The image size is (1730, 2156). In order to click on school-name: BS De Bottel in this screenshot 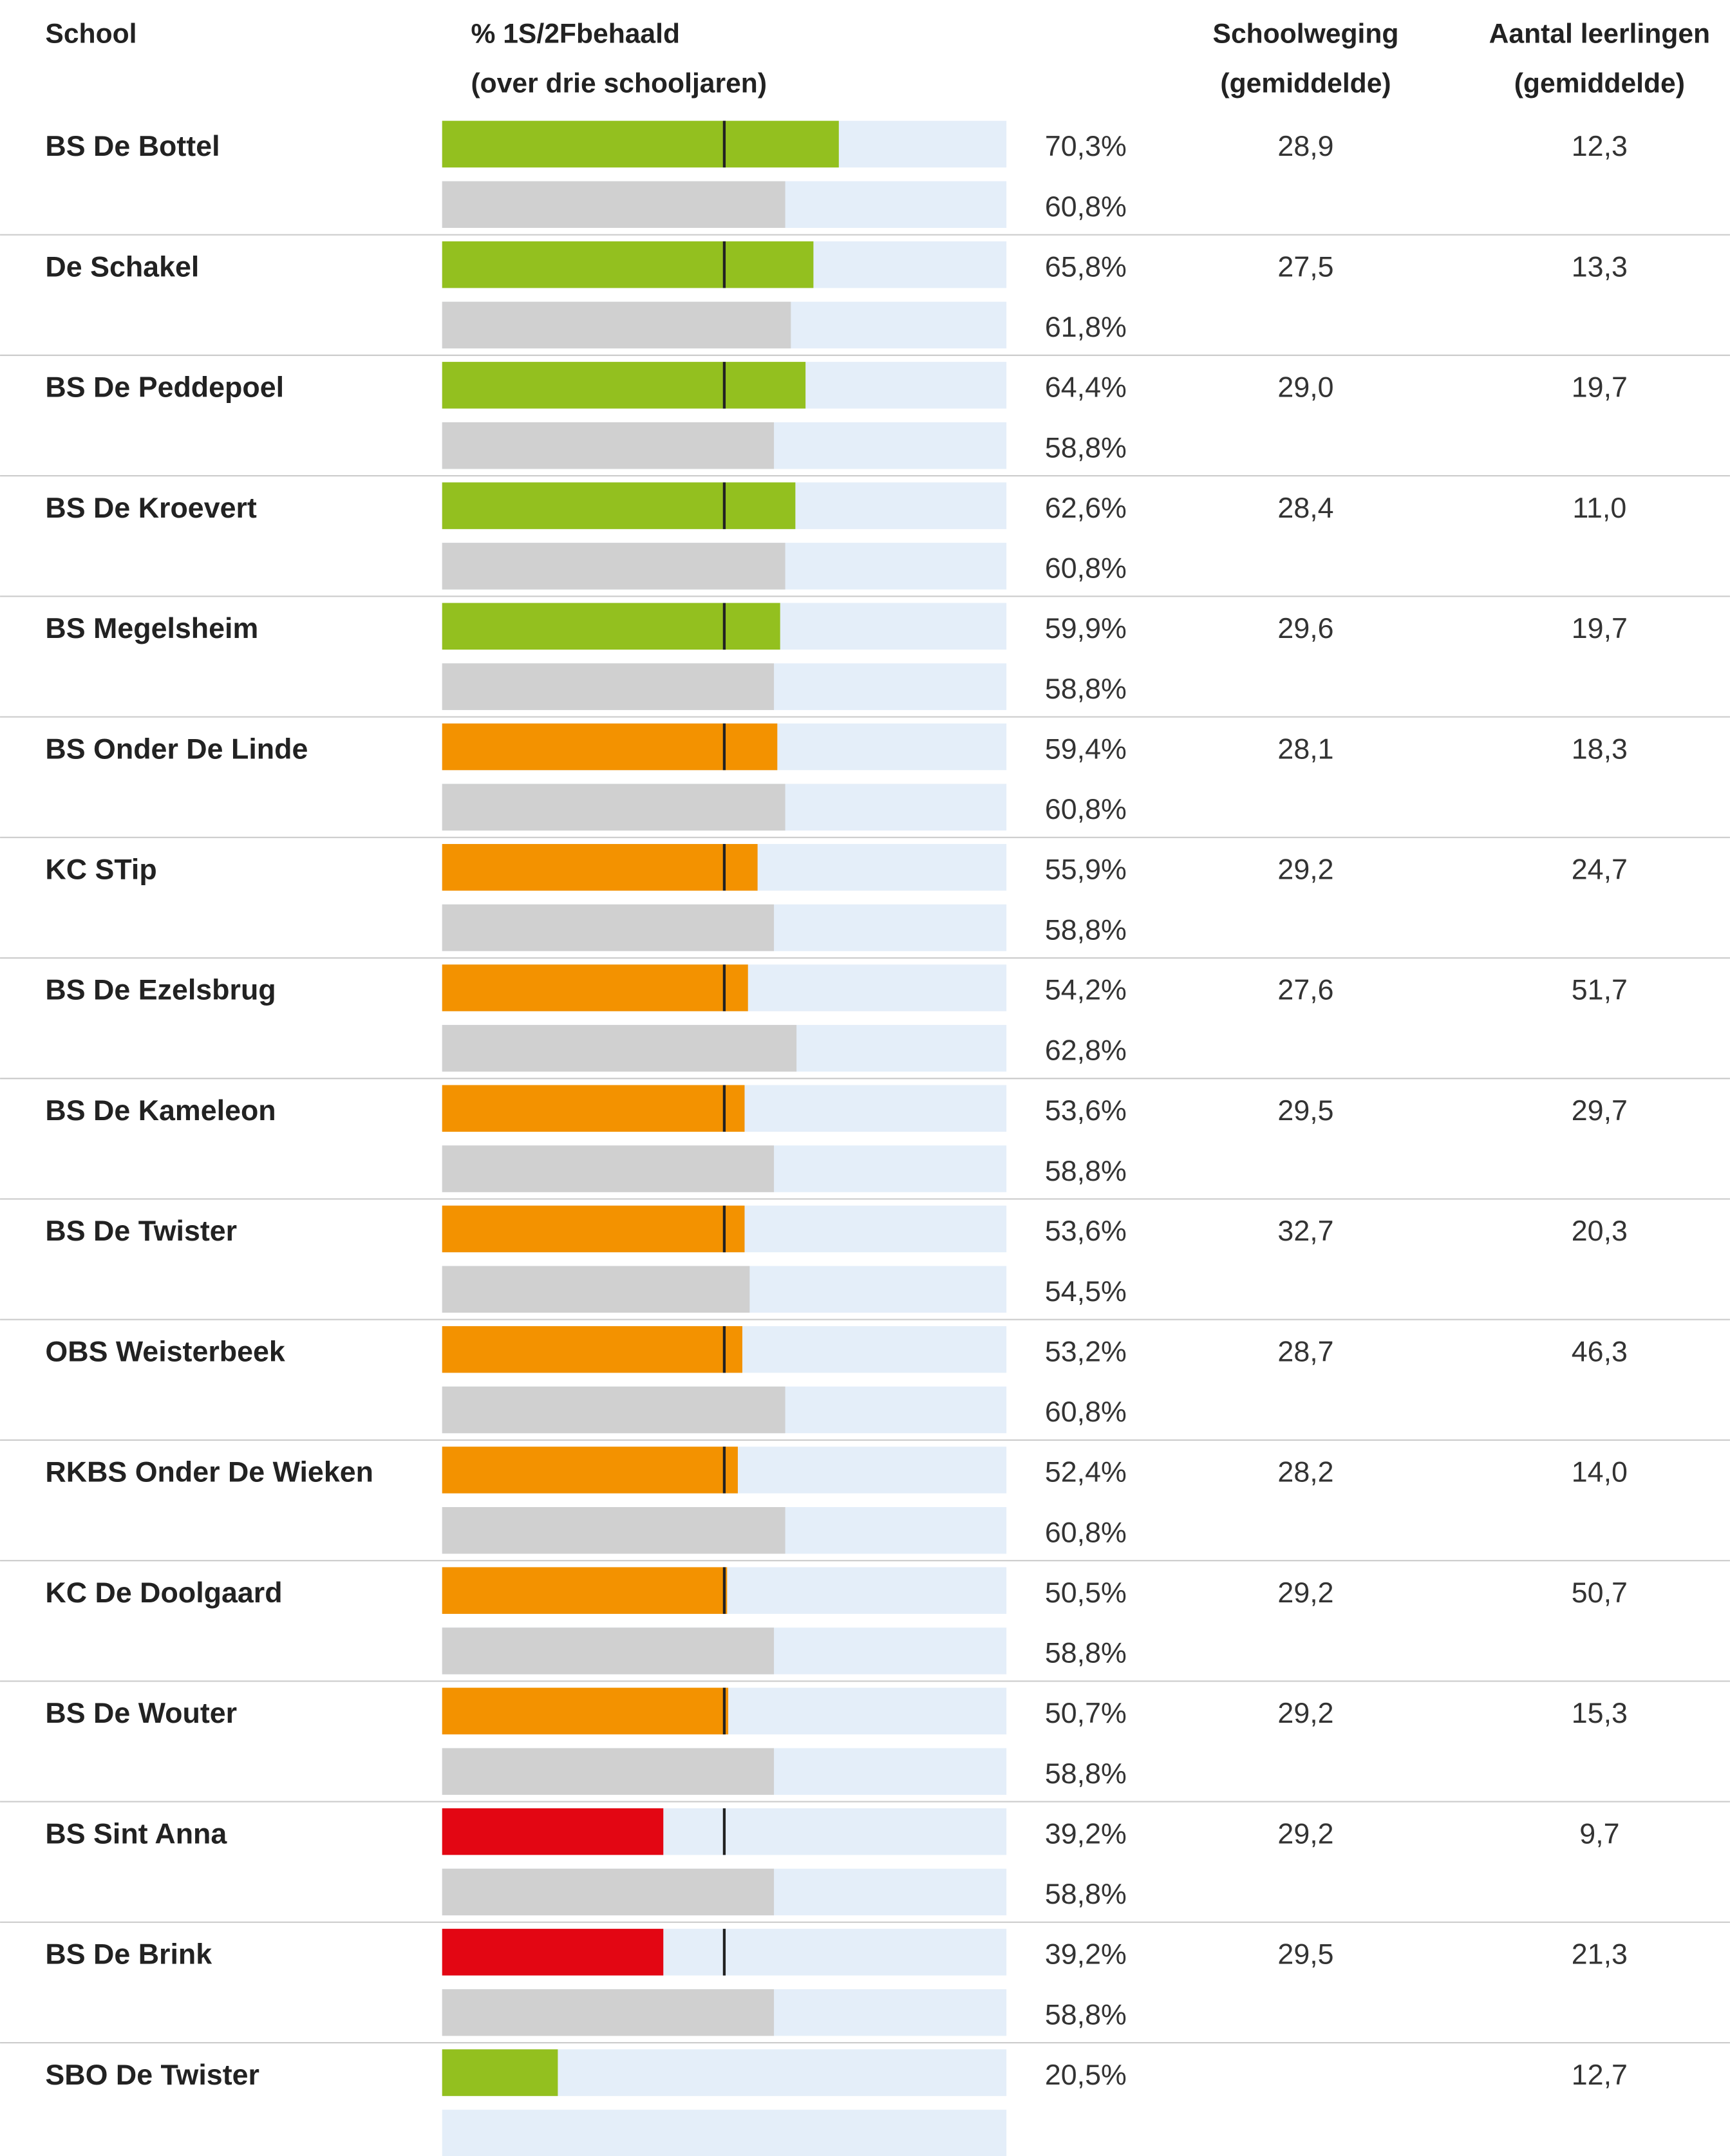, I will do `click(132, 146)`.